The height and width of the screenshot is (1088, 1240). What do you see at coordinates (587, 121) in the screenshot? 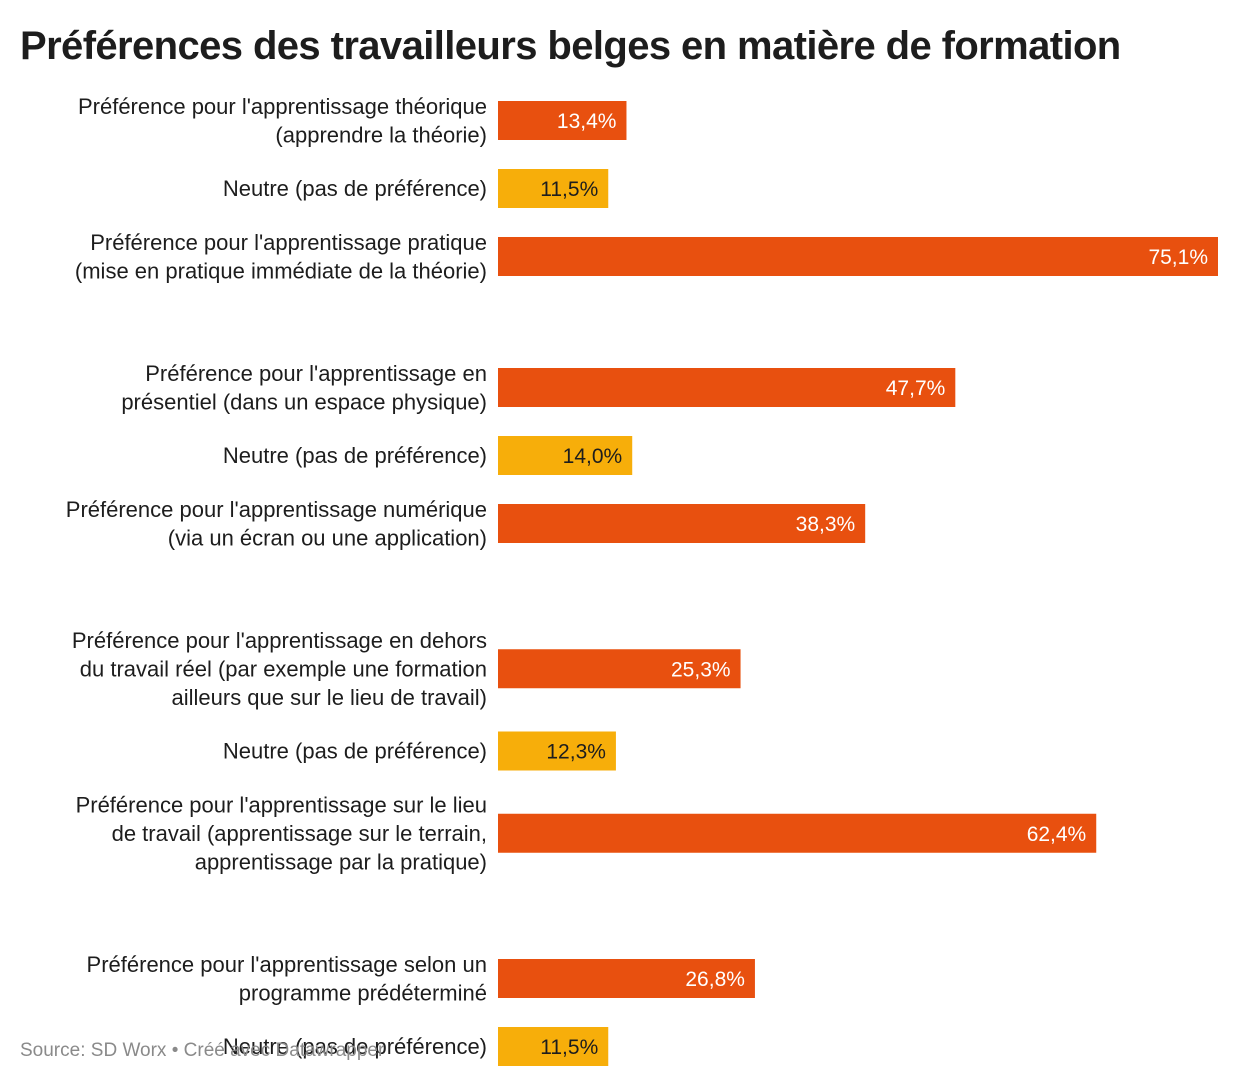
I see `value-label: 13,4%` at bounding box center [587, 121].